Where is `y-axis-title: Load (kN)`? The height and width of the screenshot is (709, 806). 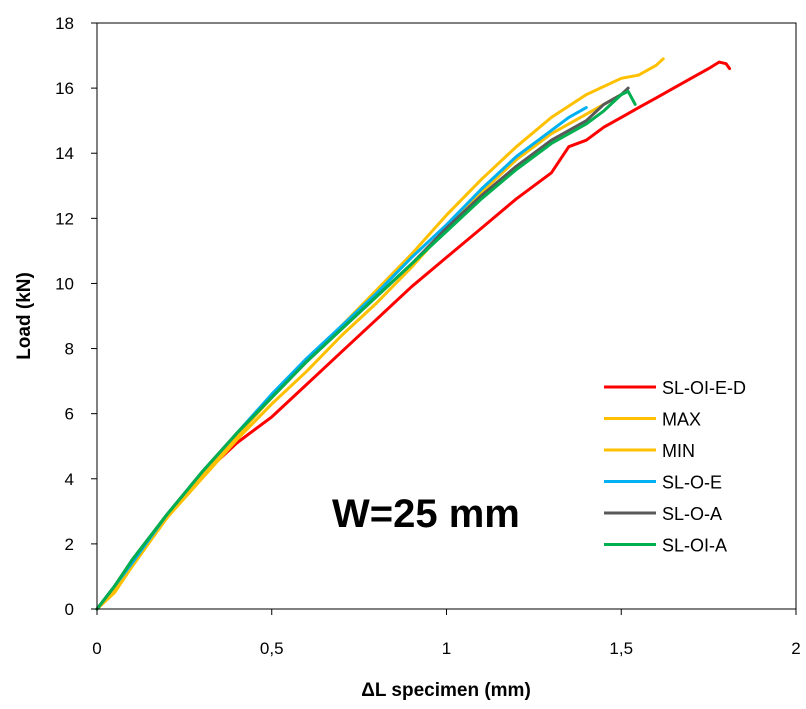 y-axis-title: Load (kN) is located at coordinates (24, 316).